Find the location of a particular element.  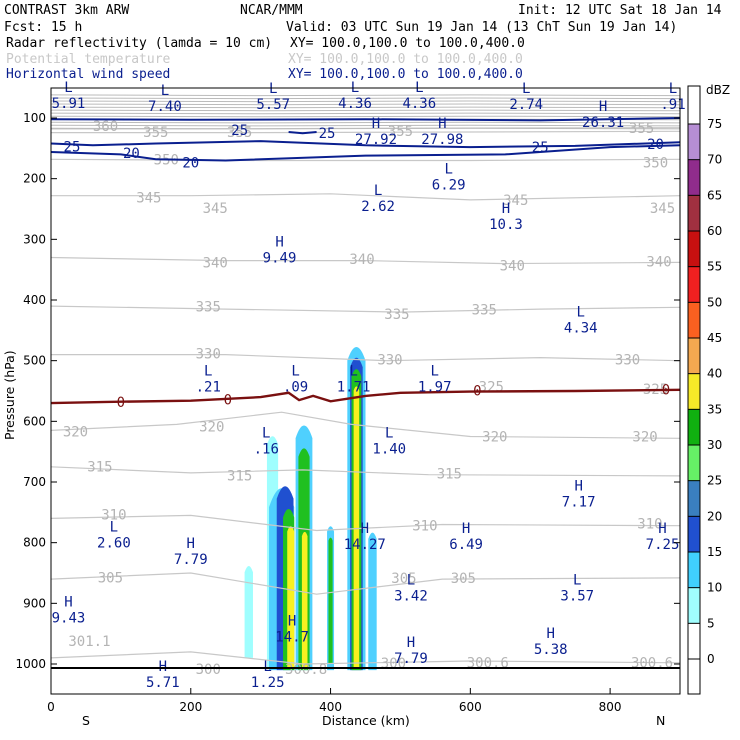

y-tick-label: 100 is located at coordinates (34, 118).